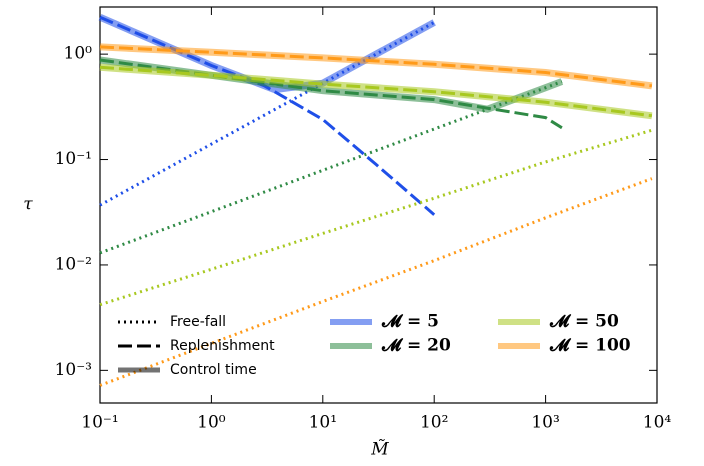 The width and height of the screenshot is (704, 466). Describe the element at coordinates (211, 423) in the screenshot. I see `x-tick-label: 10⁰` at that location.